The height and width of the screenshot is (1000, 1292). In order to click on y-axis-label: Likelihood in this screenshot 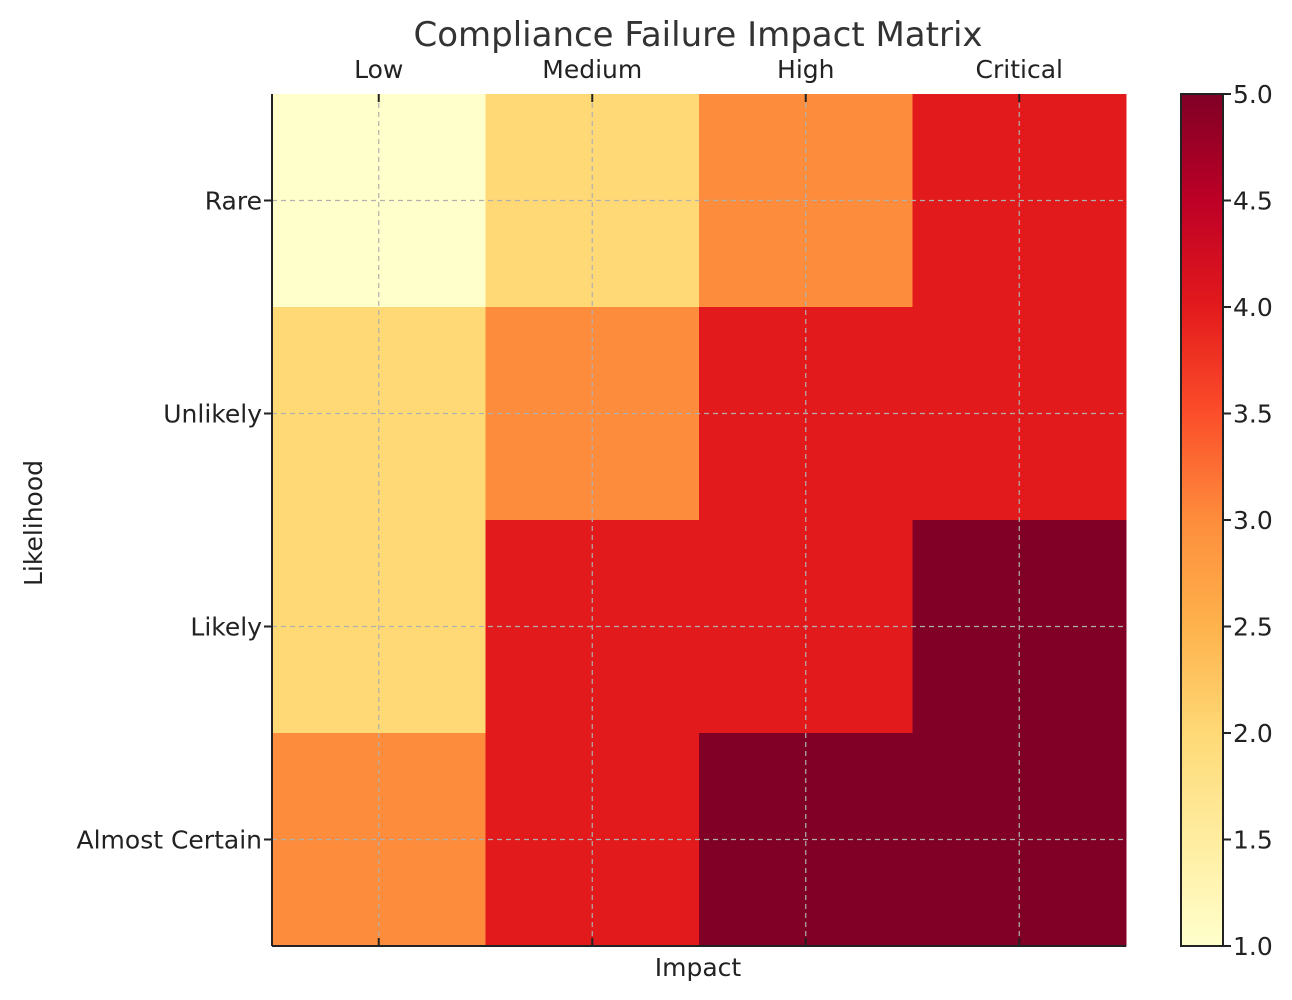, I will do `click(33, 523)`.